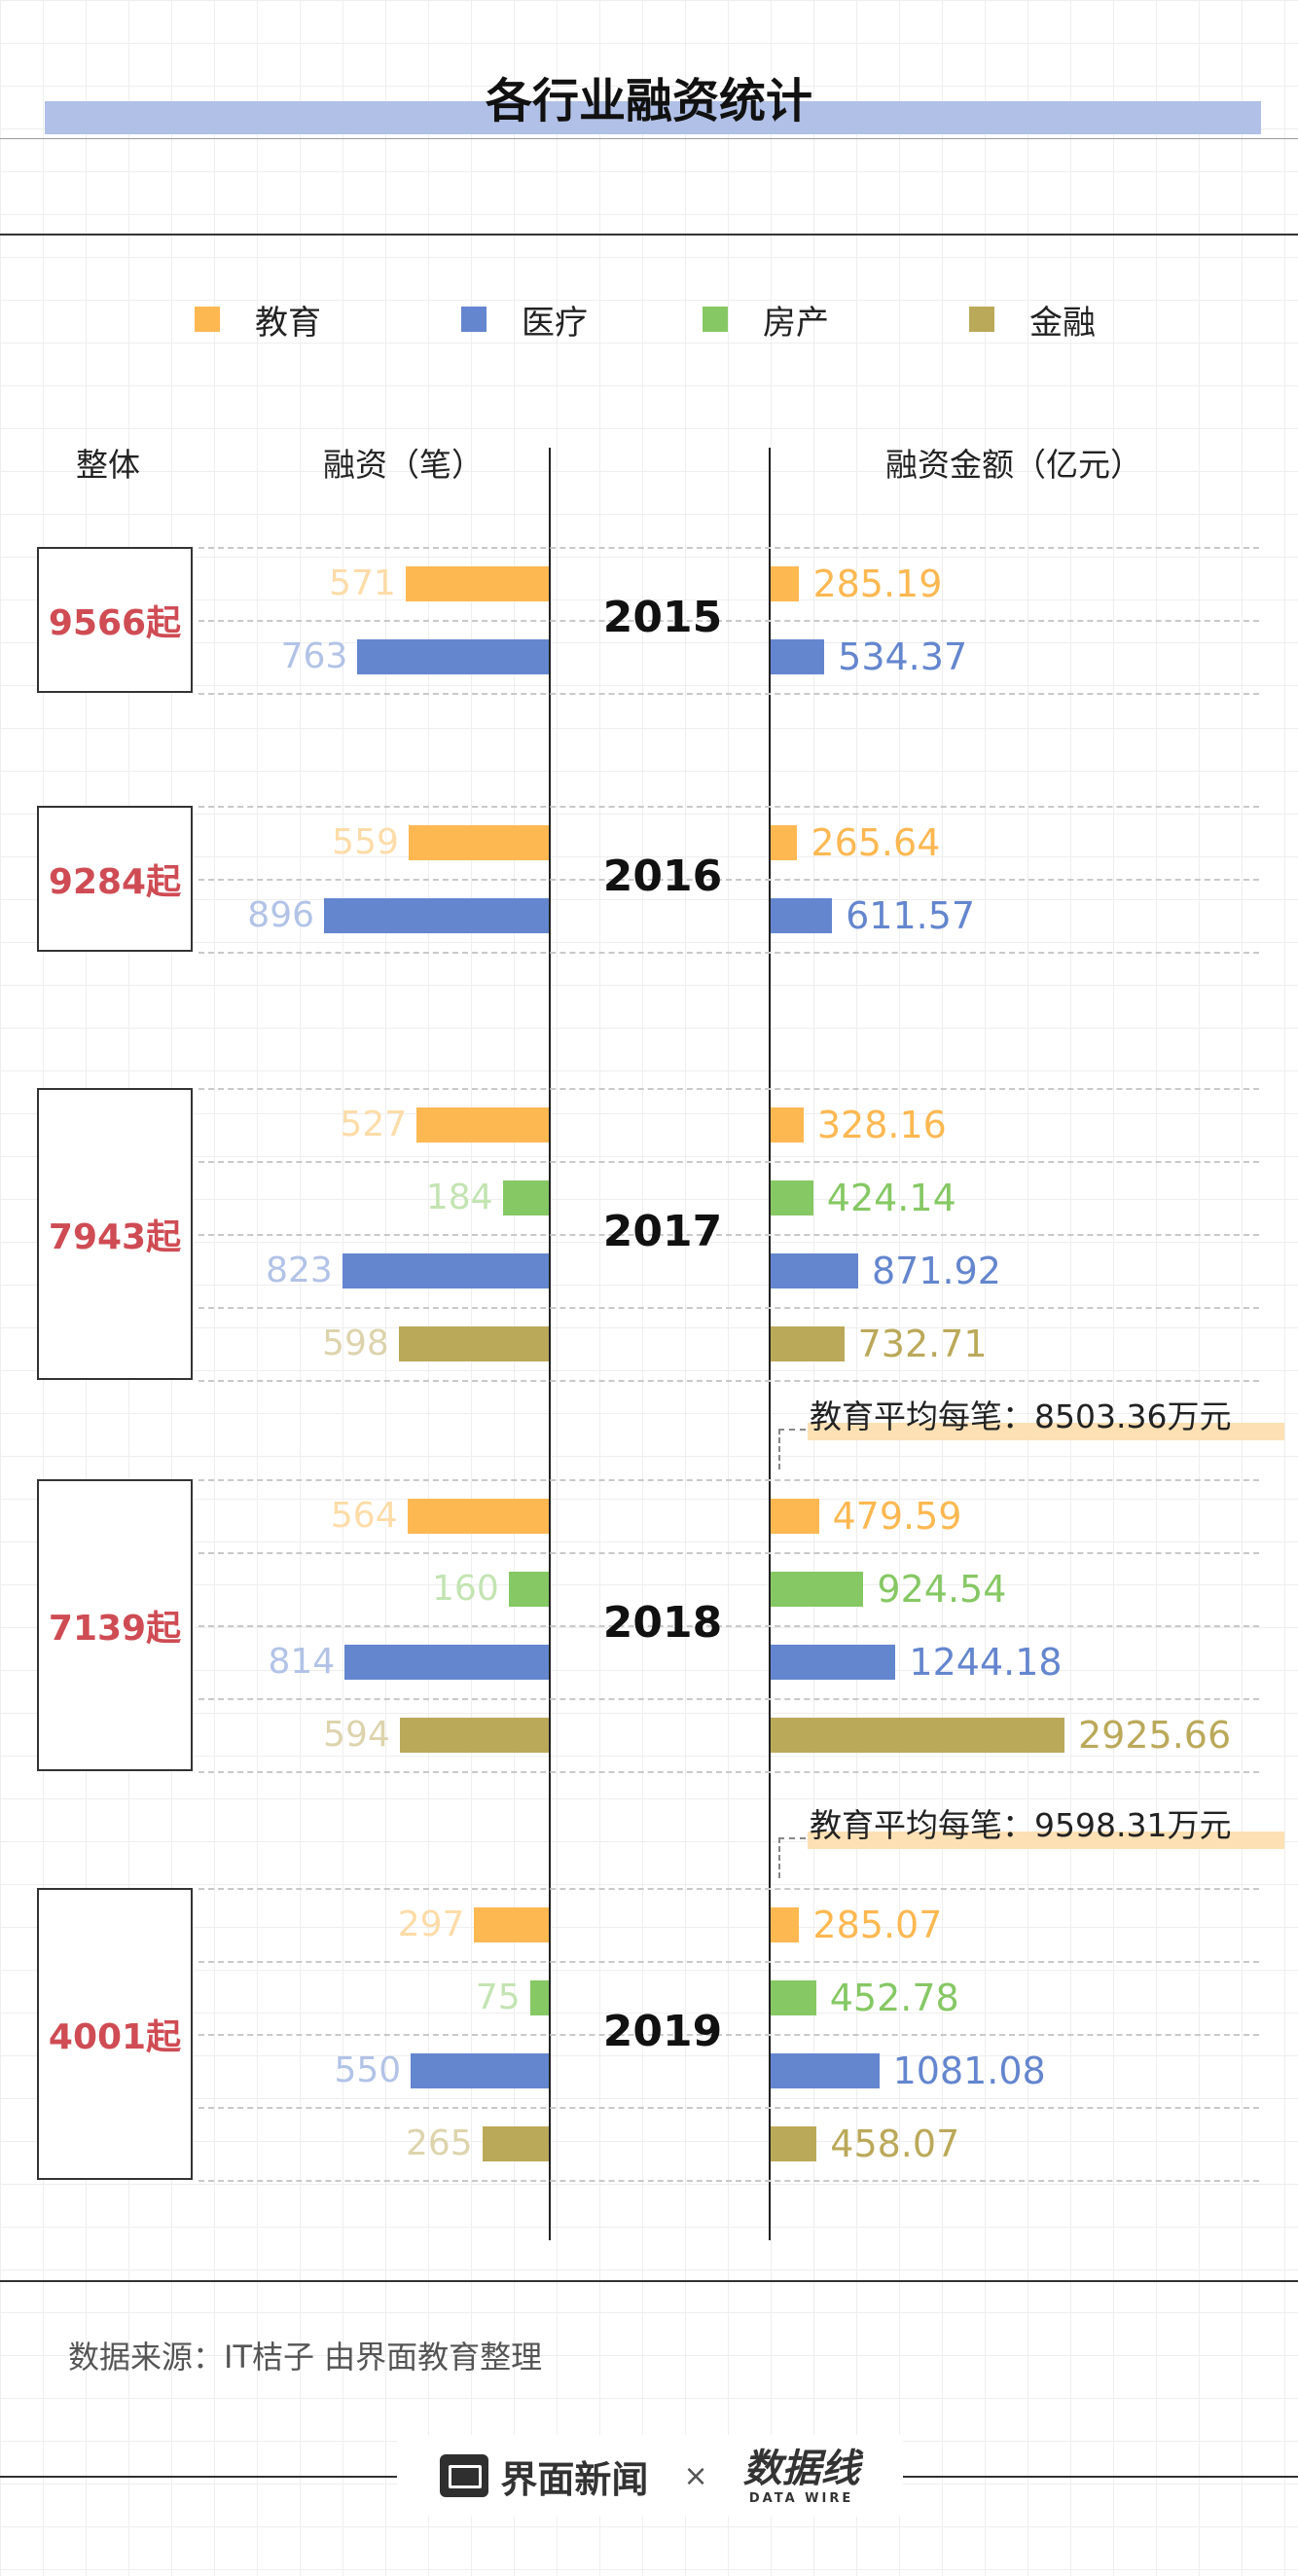 This screenshot has height=2576, width=1298. I want to click on header-count: 融资（笔）, so click(403, 465).